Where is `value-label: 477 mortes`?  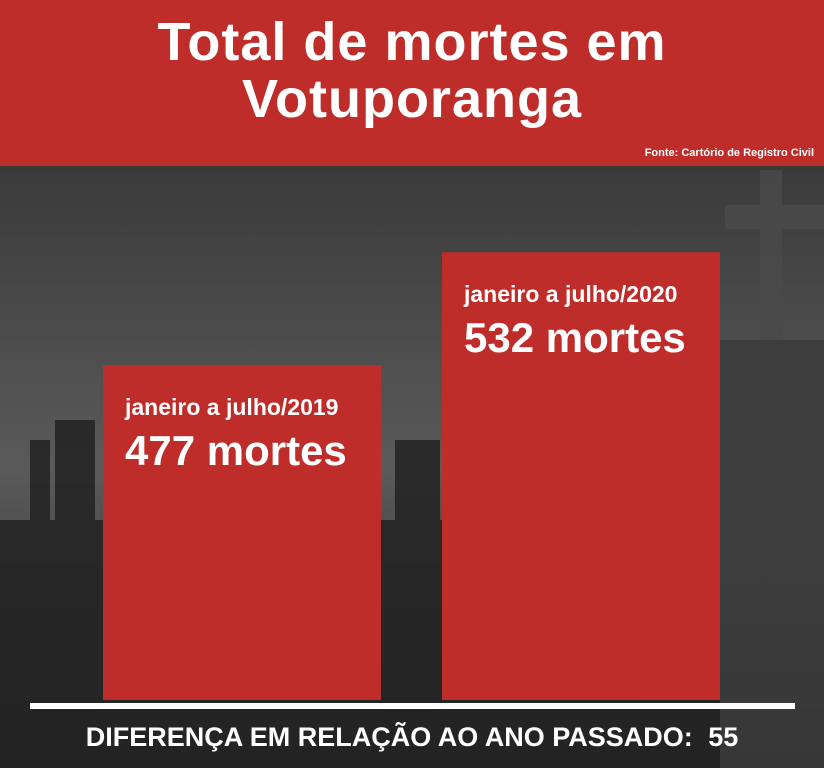 value-label: 477 mortes is located at coordinates (236, 450).